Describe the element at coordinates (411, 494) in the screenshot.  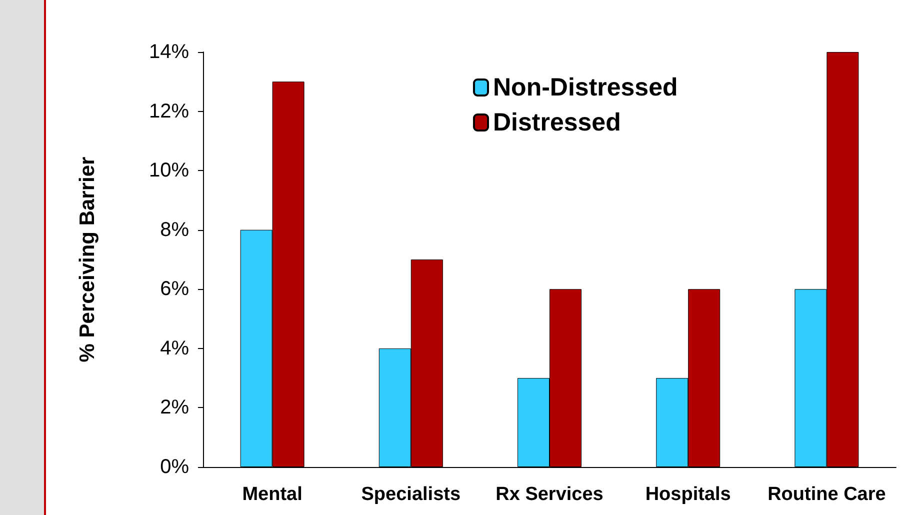
I see `x-tick-label: Specialists` at that location.